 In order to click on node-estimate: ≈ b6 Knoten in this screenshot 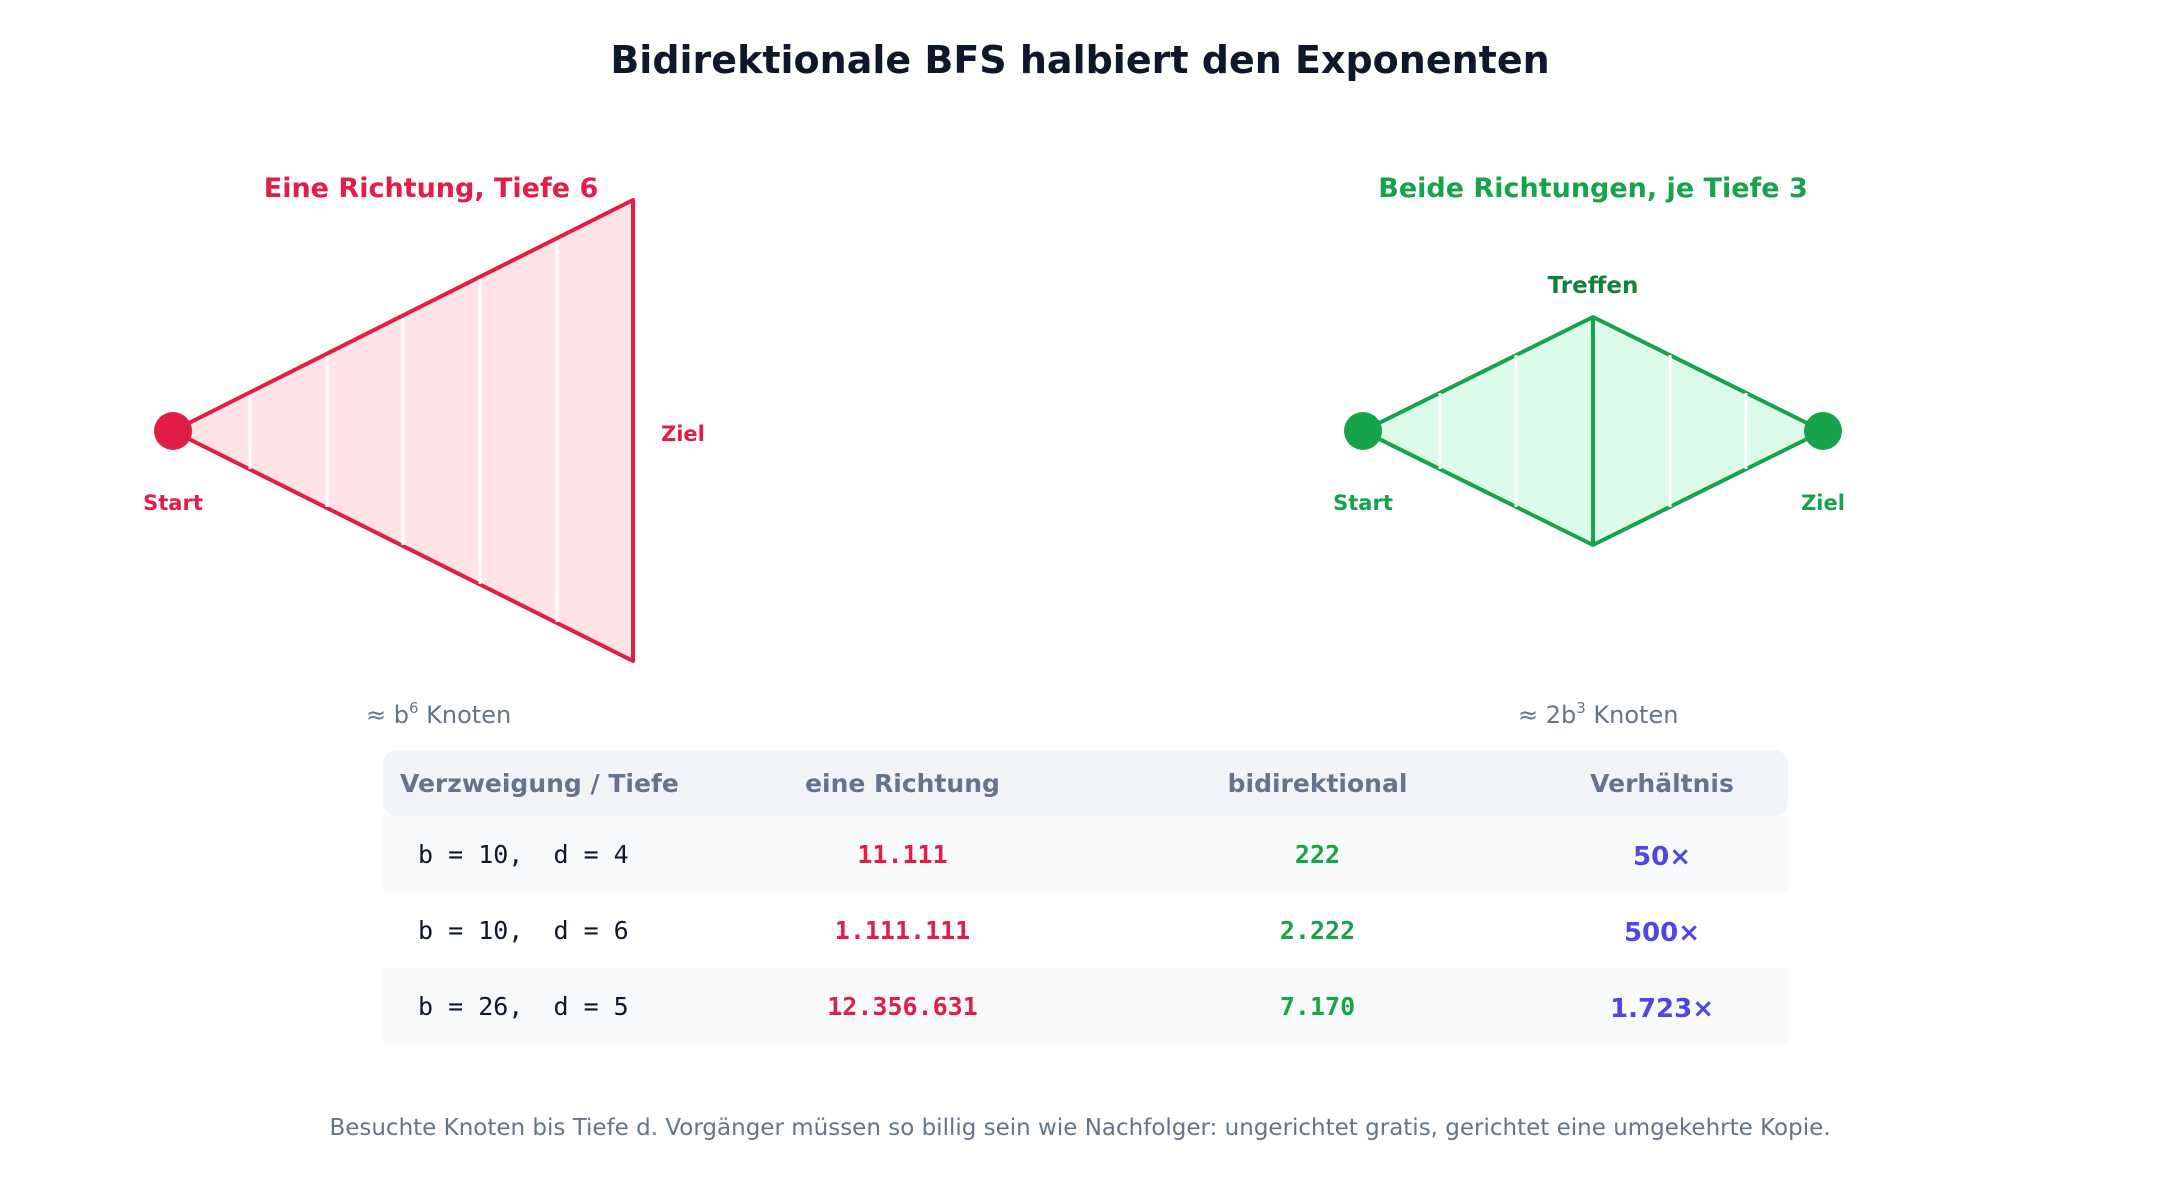, I will do `click(438, 714)`.